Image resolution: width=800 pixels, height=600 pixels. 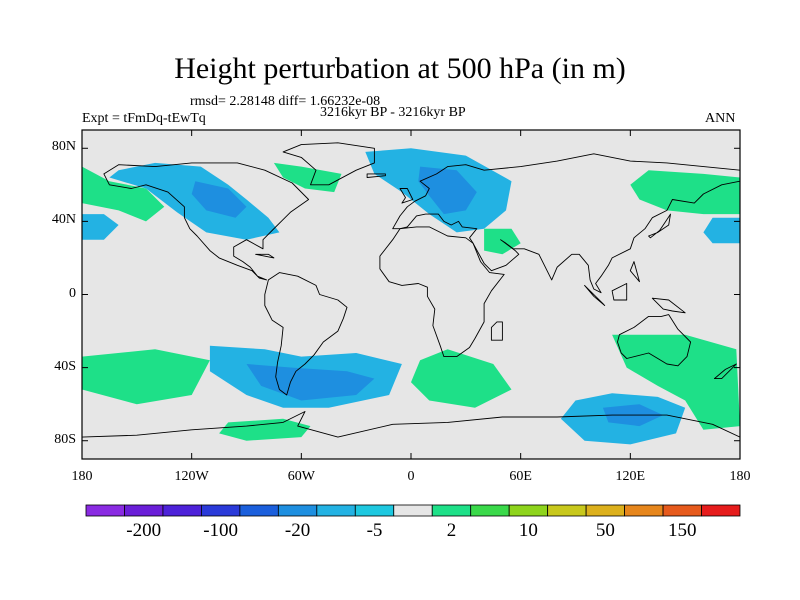 I want to click on lon-tick-label: 60E, so click(x=520, y=476).